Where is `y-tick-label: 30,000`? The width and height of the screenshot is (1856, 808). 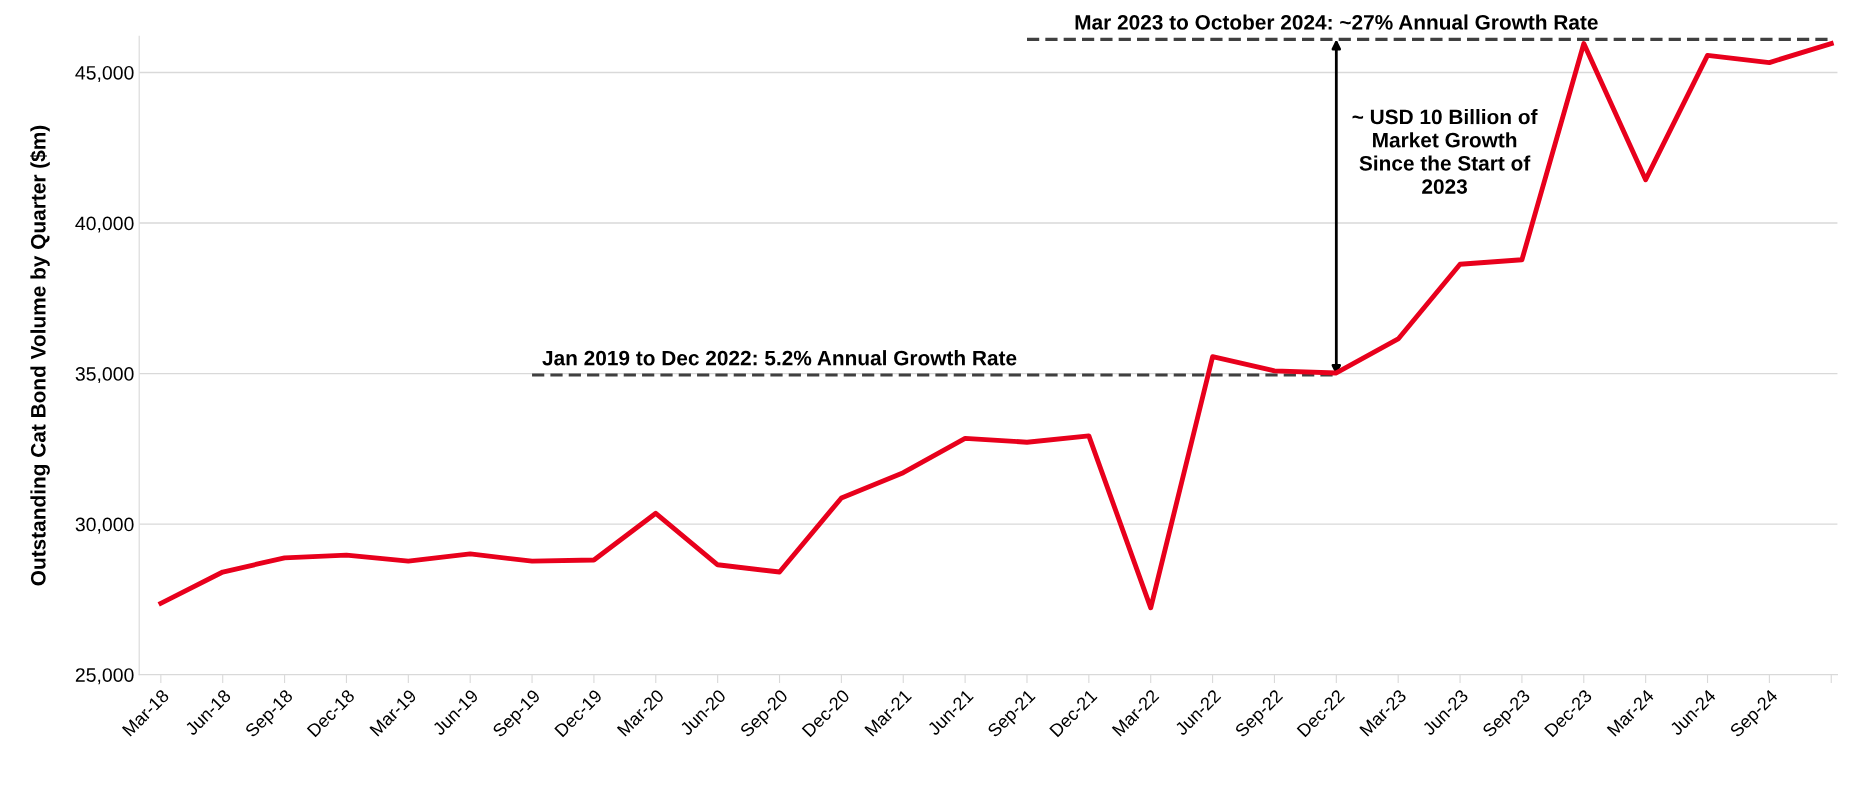
y-tick-label: 30,000 is located at coordinates (104, 525).